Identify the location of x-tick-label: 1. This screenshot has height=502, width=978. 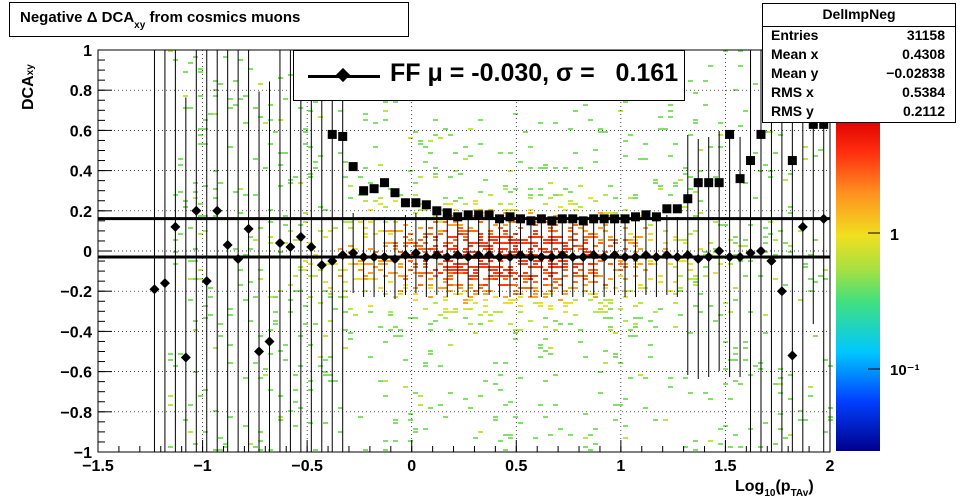
(620, 466).